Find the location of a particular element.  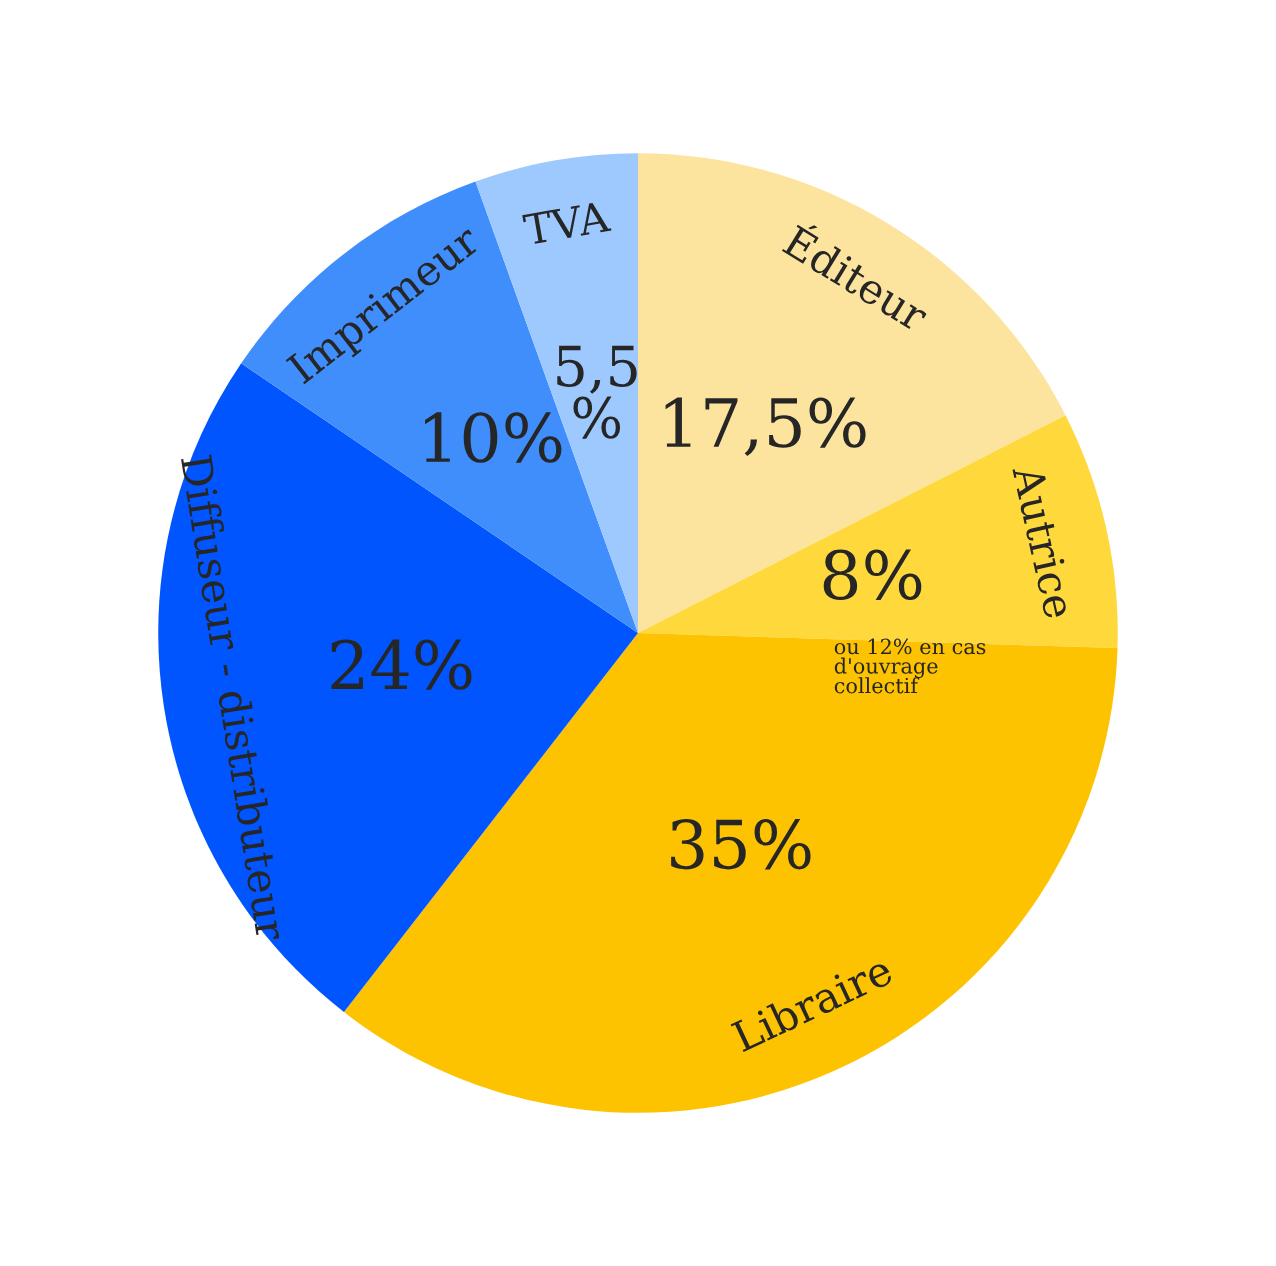

slice-label: Autrice is located at coordinates (1043, 541).